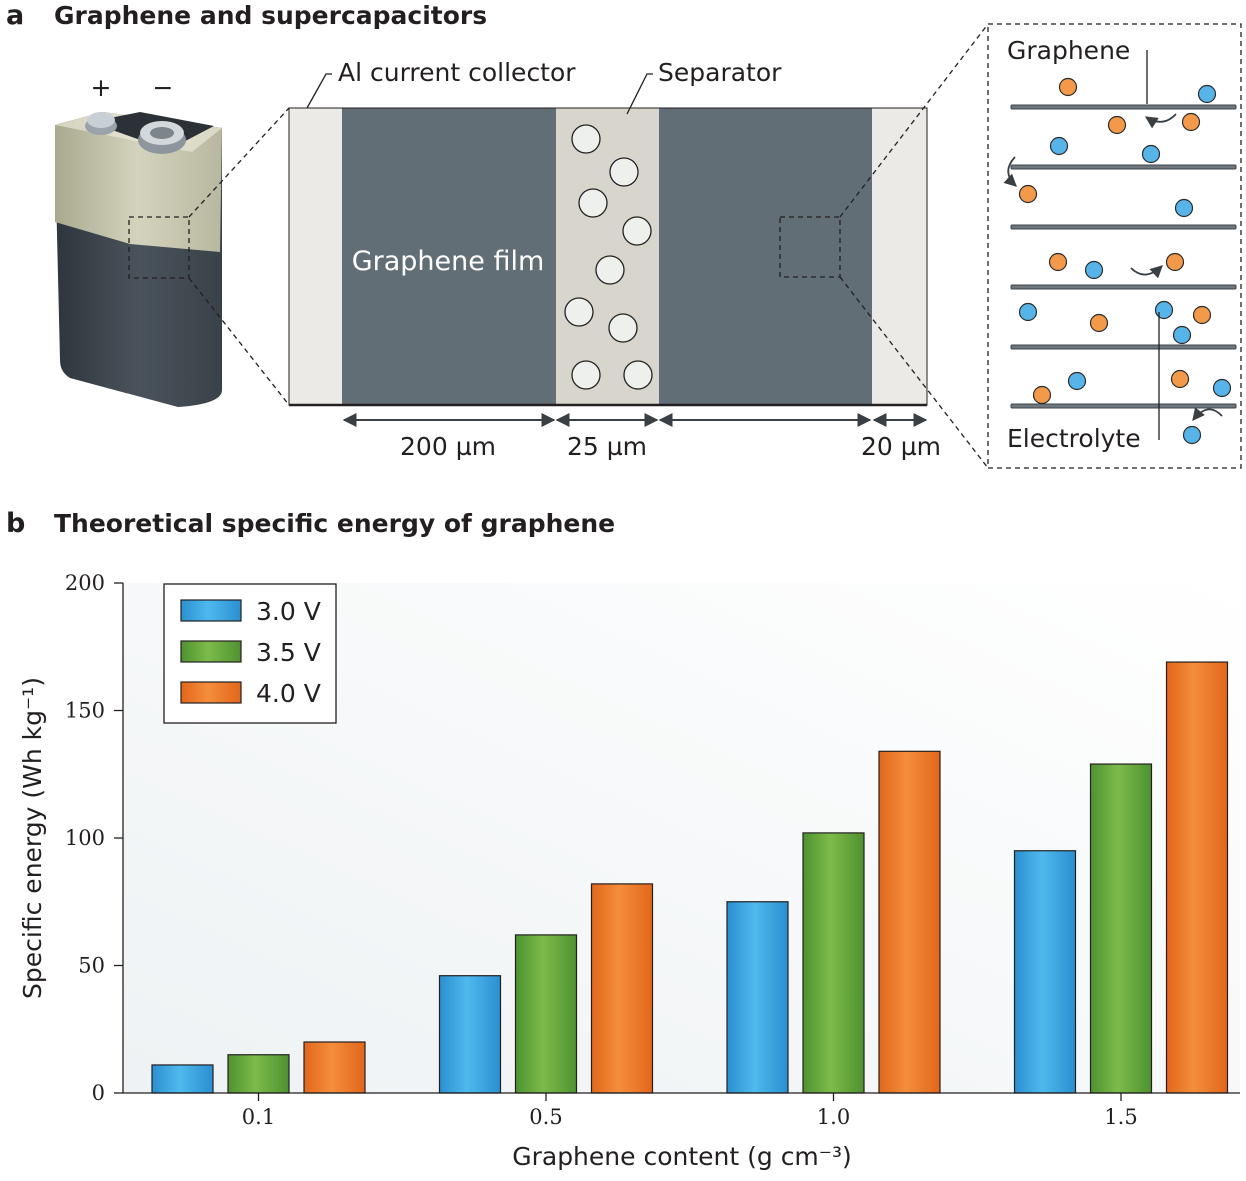 This screenshot has height=1181, width=1246. What do you see at coordinates (288, 693) in the screenshot?
I see `legend-label: 4.0 V` at bounding box center [288, 693].